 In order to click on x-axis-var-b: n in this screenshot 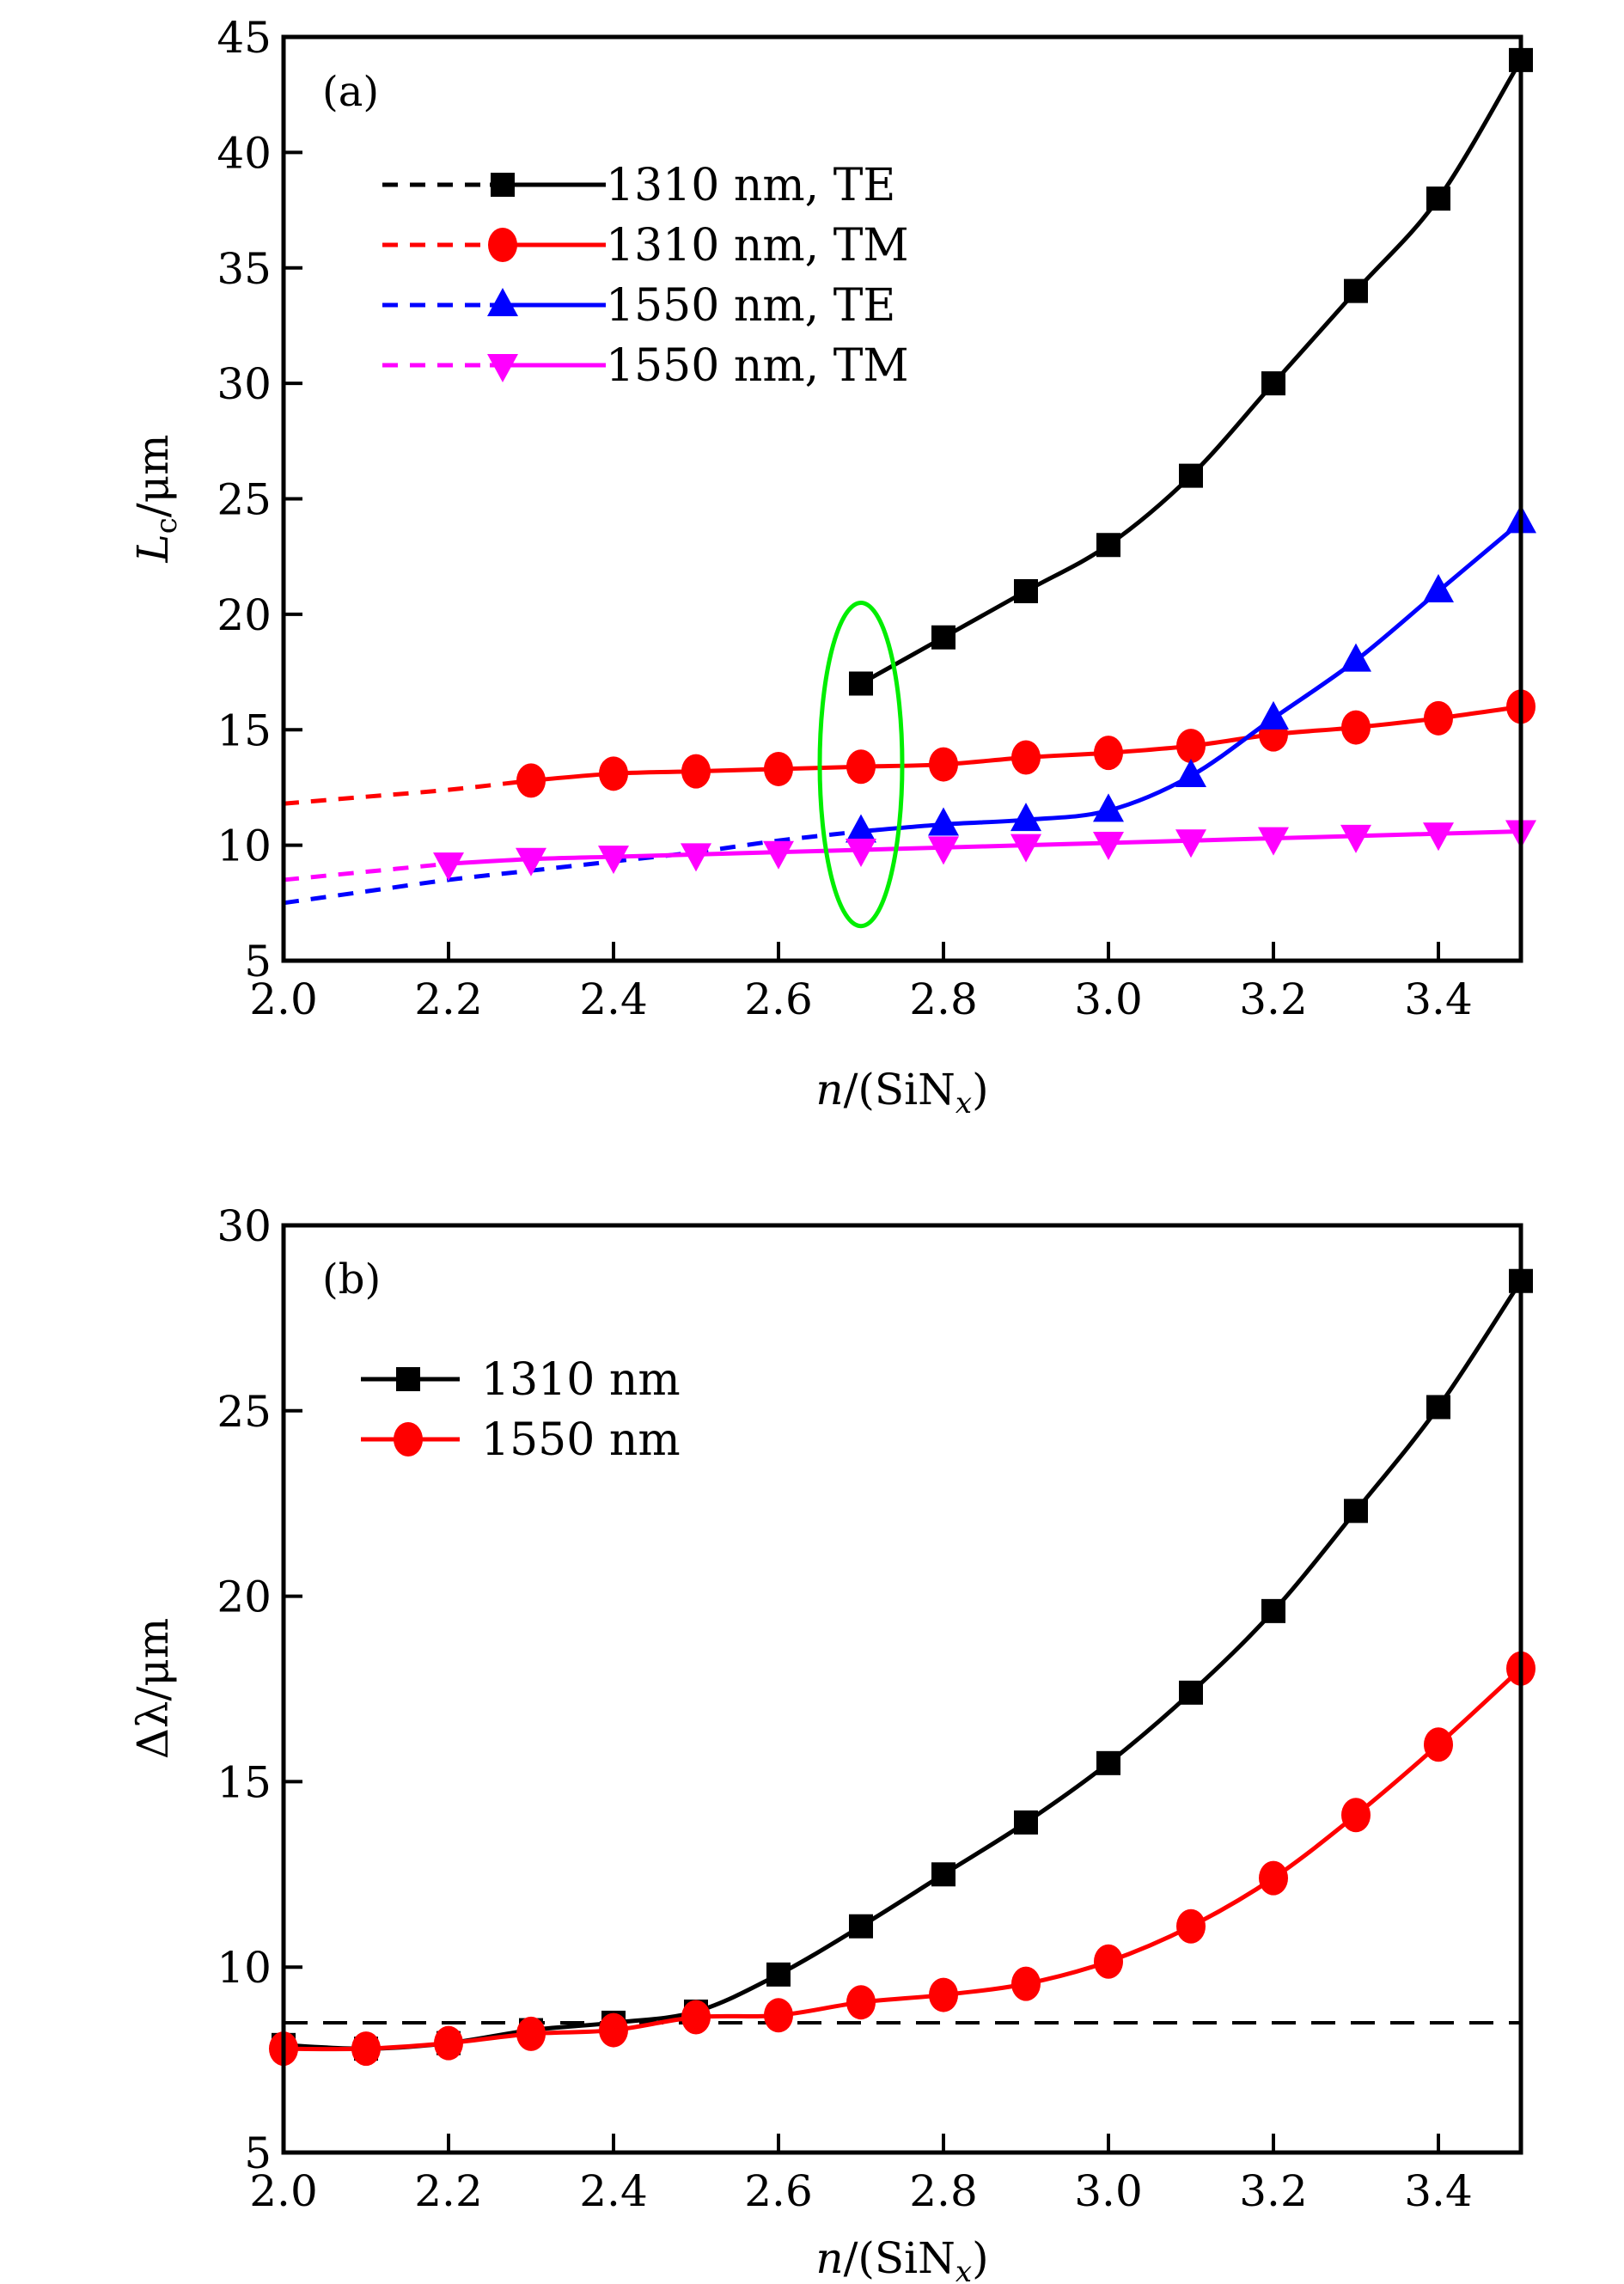, I will do `click(829, 2258)`.